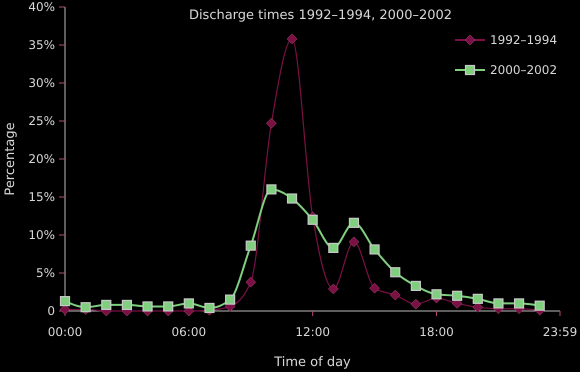 The width and height of the screenshot is (580, 372). Describe the element at coordinates (41, 159) in the screenshot. I see `y-tick-label: 20%` at that location.